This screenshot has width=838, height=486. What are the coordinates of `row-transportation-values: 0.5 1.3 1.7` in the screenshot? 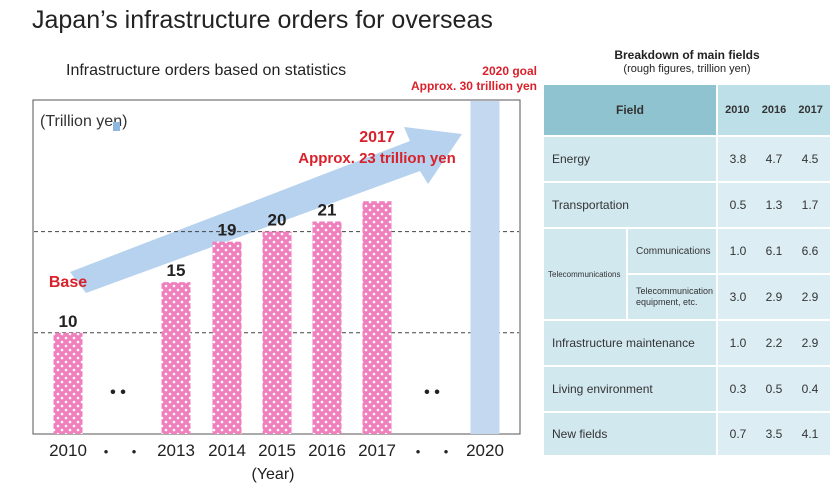 It's located at (774, 205).